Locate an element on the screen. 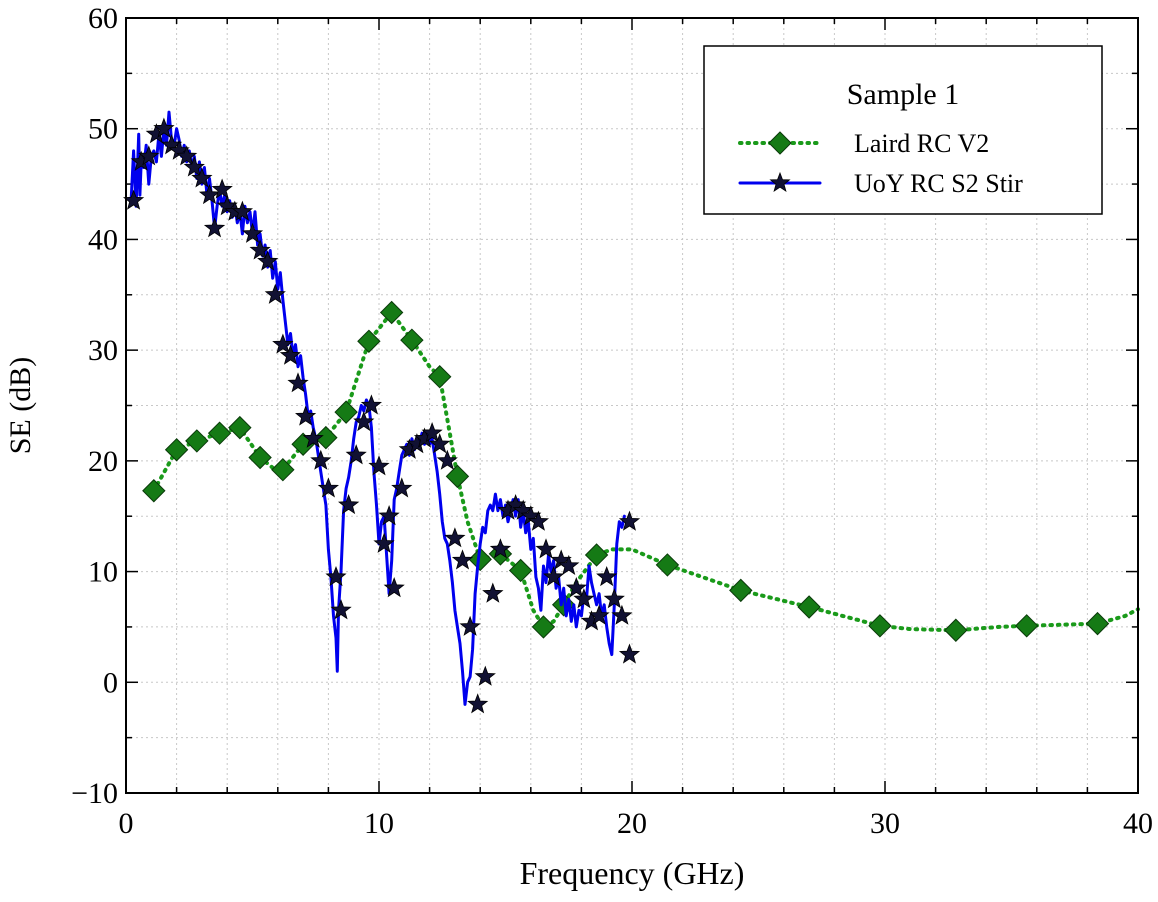 The image size is (1158, 902). x-tick-label: 30 is located at coordinates (885, 823).